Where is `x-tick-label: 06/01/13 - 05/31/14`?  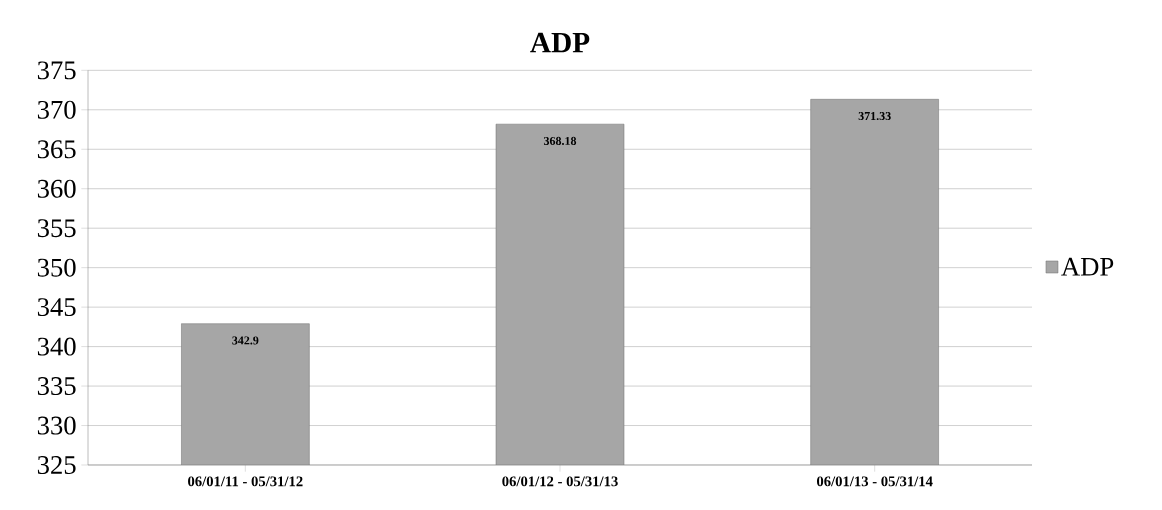 x-tick-label: 06/01/13 - 05/31/14 is located at coordinates (874, 481).